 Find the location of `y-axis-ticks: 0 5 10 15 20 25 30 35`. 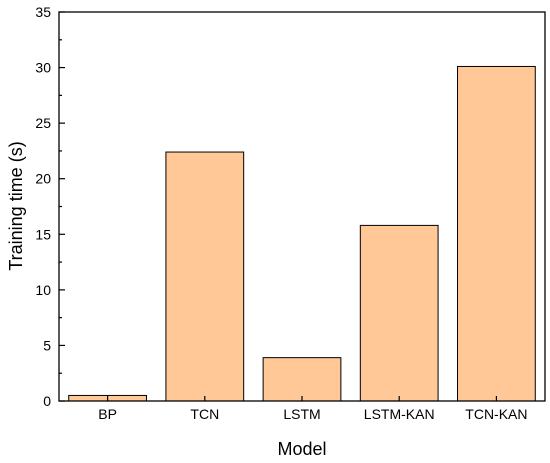

y-axis-ticks: 0 5 10 15 20 25 30 35 is located at coordinates (50, 206).